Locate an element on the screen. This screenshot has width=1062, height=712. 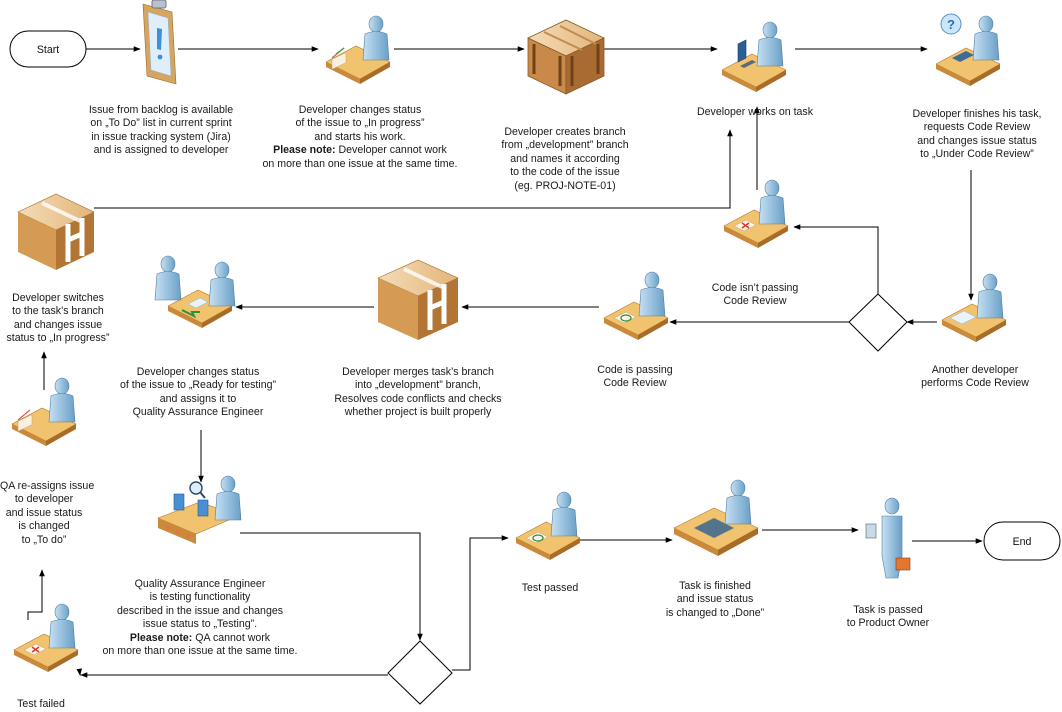
test-decision-diamond is located at coordinates (420, 672).